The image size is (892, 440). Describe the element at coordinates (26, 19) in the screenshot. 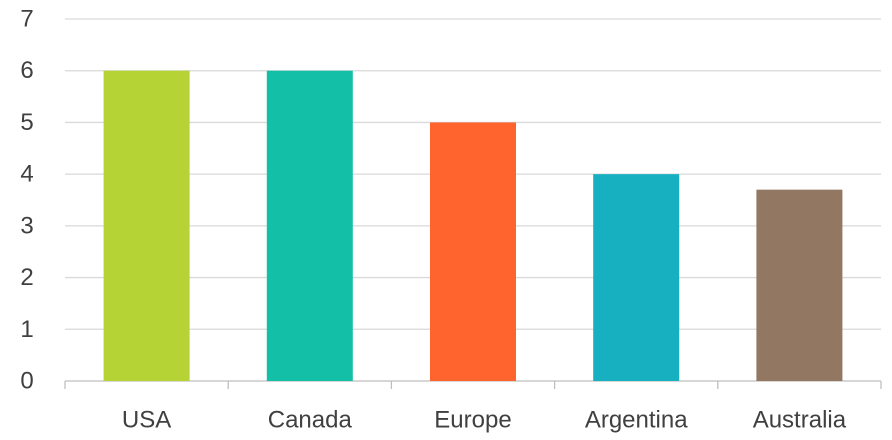

I see `y-tick-label: 7` at that location.